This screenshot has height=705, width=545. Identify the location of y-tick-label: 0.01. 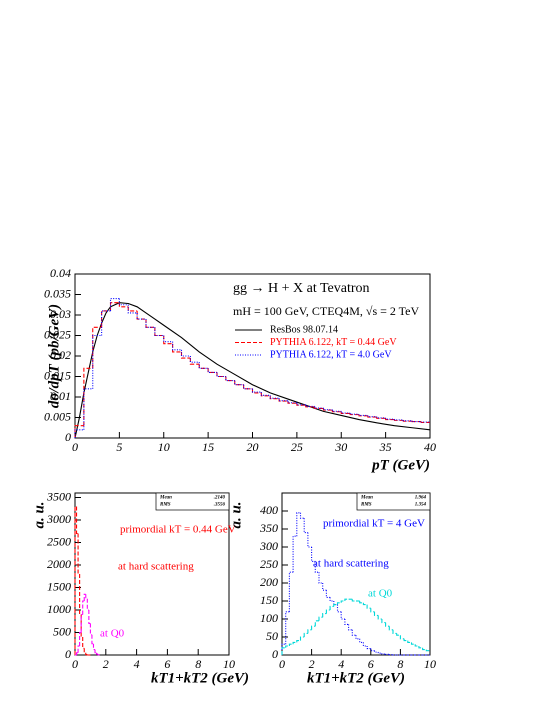
(60, 396).